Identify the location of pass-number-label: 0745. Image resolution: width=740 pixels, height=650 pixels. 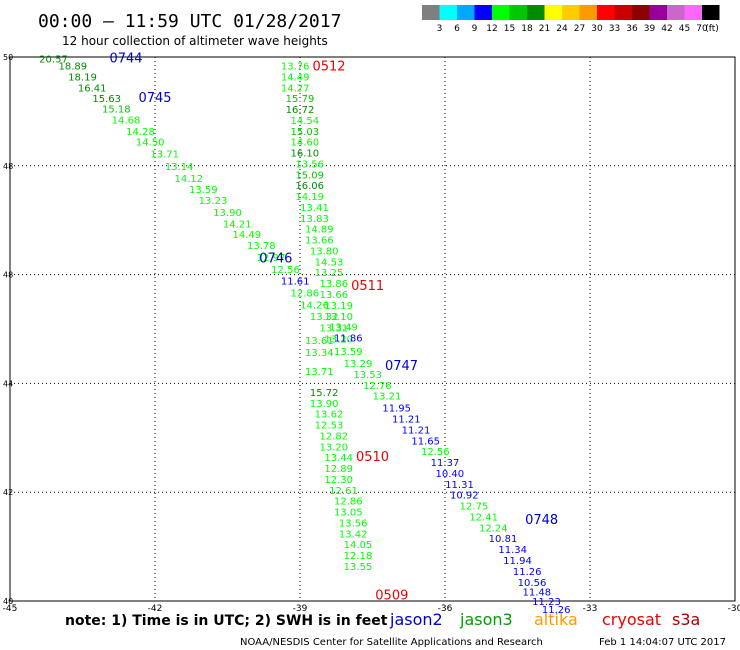
(154, 98).